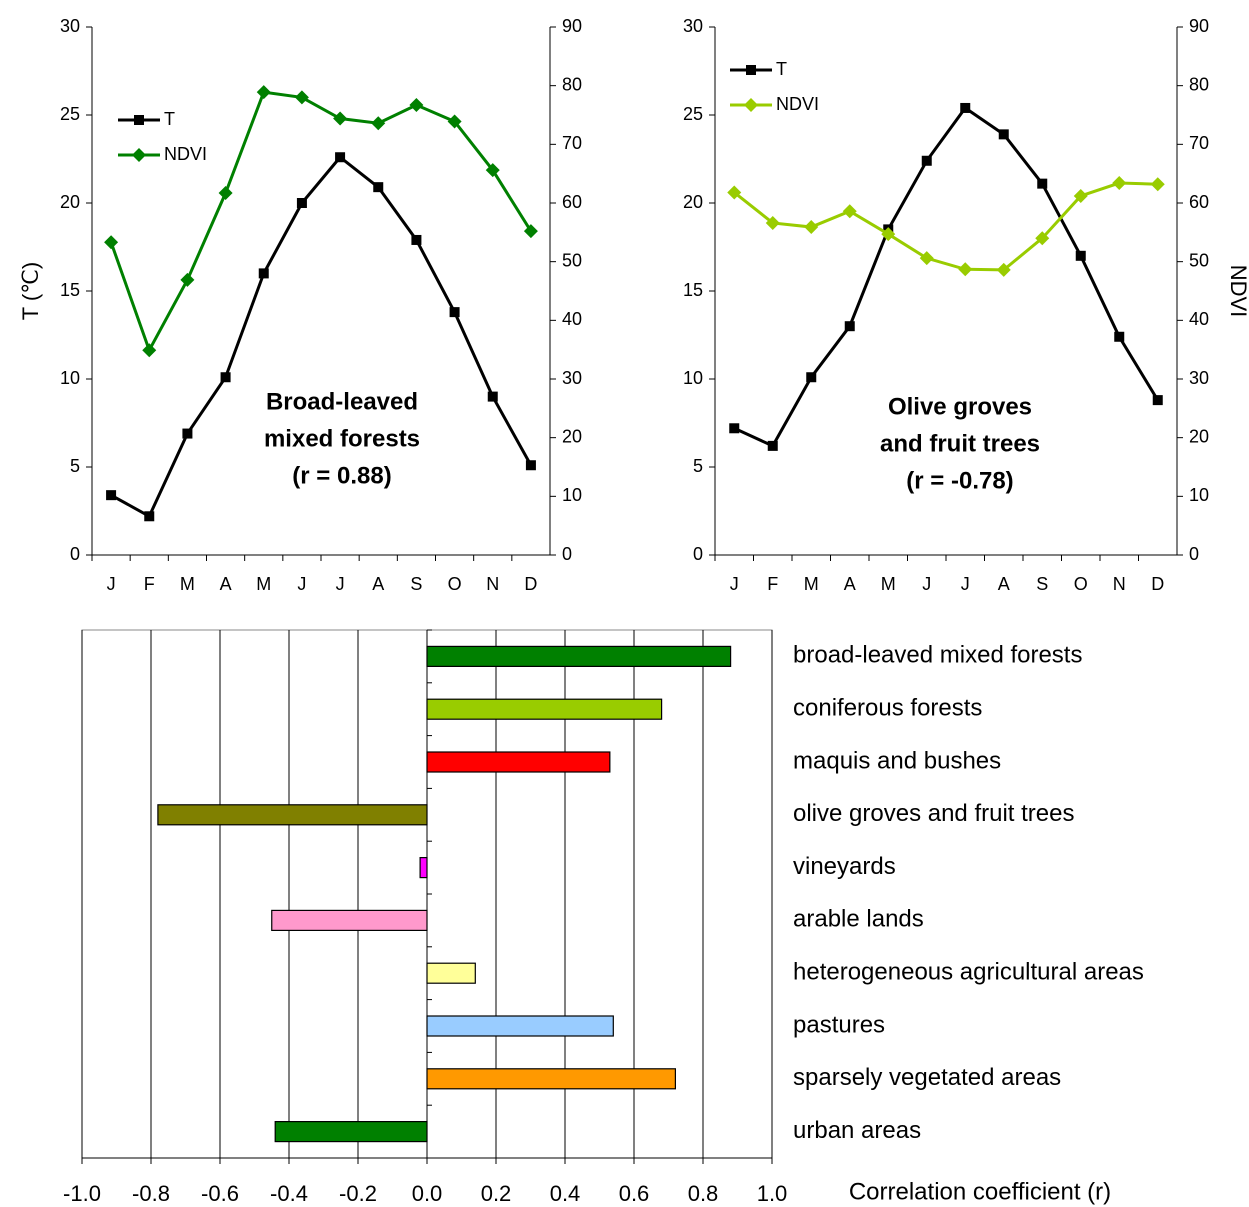  Describe the element at coordinates (927, 1077) in the screenshot. I see `category-label: sparsely vegetated areas` at that location.